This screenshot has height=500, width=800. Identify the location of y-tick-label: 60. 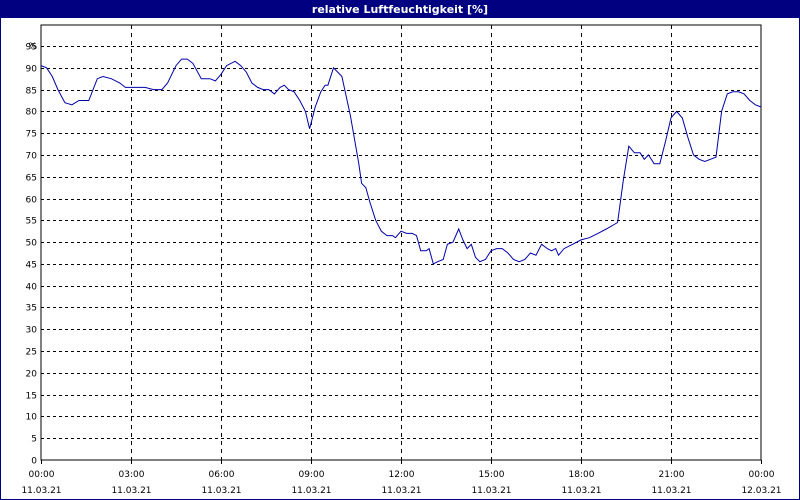
(32, 201).